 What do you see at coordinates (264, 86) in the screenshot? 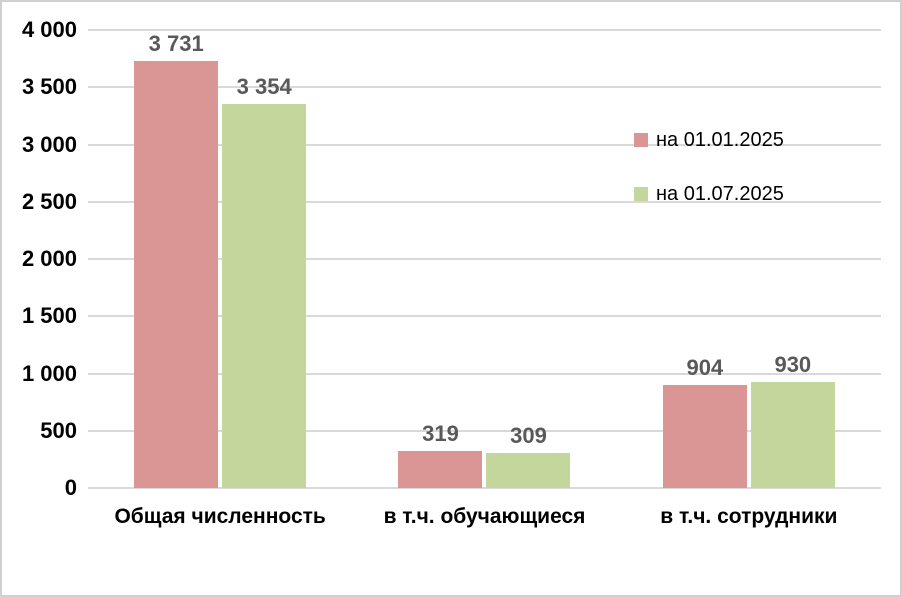
I see `bar-value-label: 3 354` at bounding box center [264, 86].